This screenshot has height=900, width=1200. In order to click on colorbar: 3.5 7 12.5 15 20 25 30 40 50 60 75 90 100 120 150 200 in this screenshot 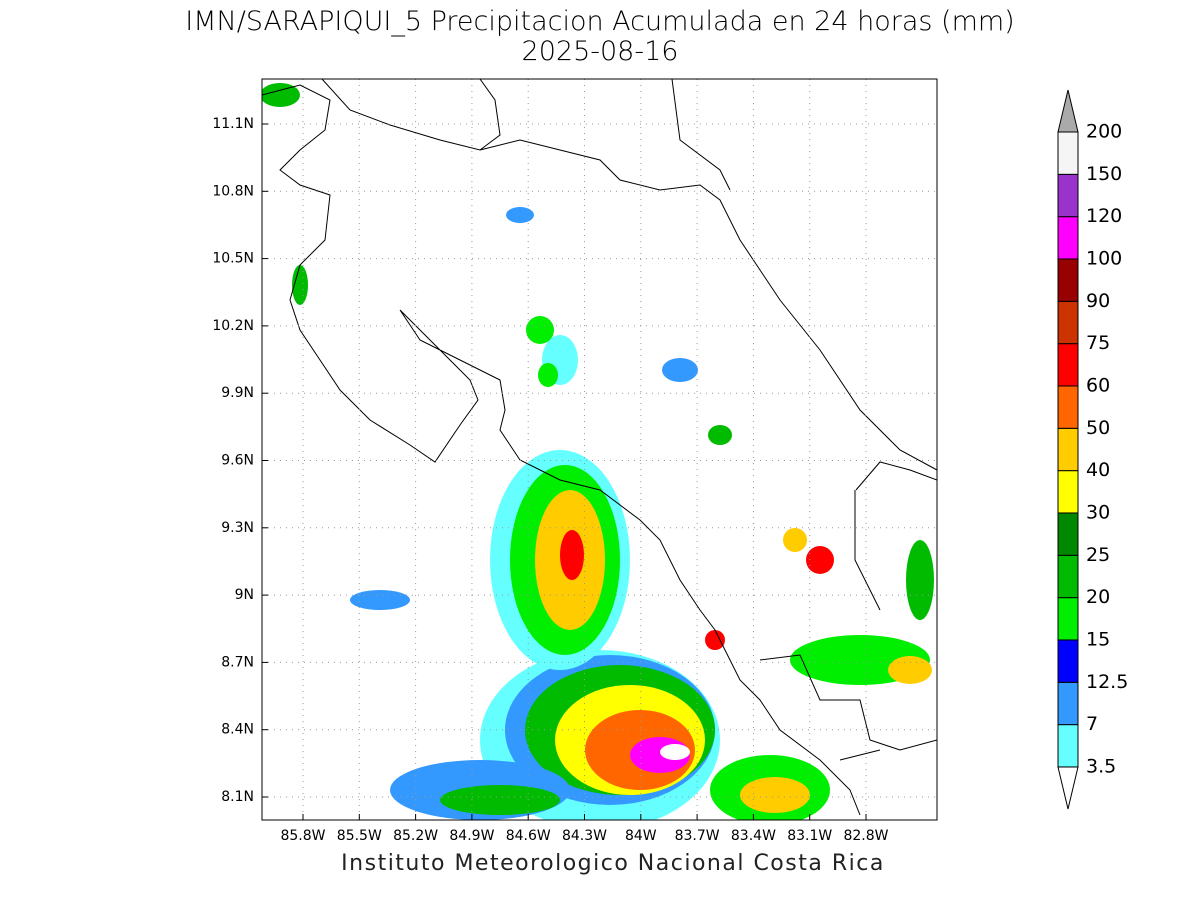, I will do `click(1092, 449)`.